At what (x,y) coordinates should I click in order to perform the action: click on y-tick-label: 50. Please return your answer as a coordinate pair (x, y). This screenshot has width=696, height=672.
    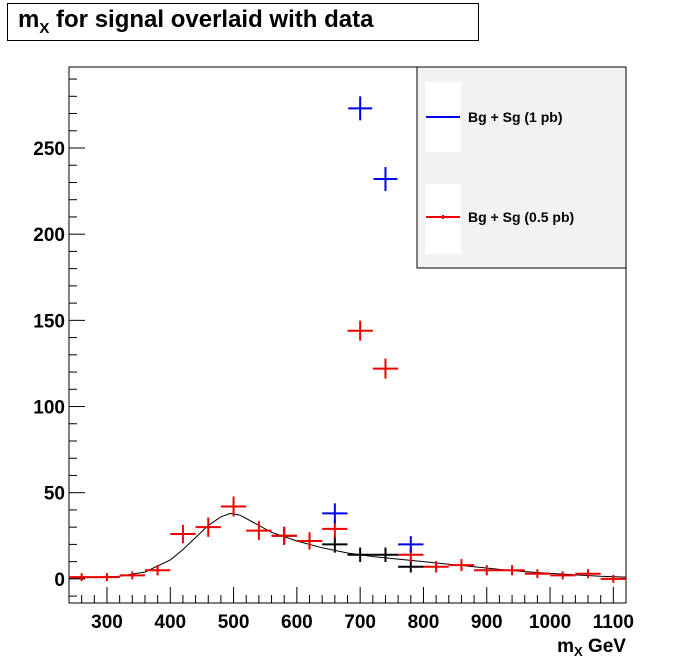
    Looking at the image, I should click on (54, 494).